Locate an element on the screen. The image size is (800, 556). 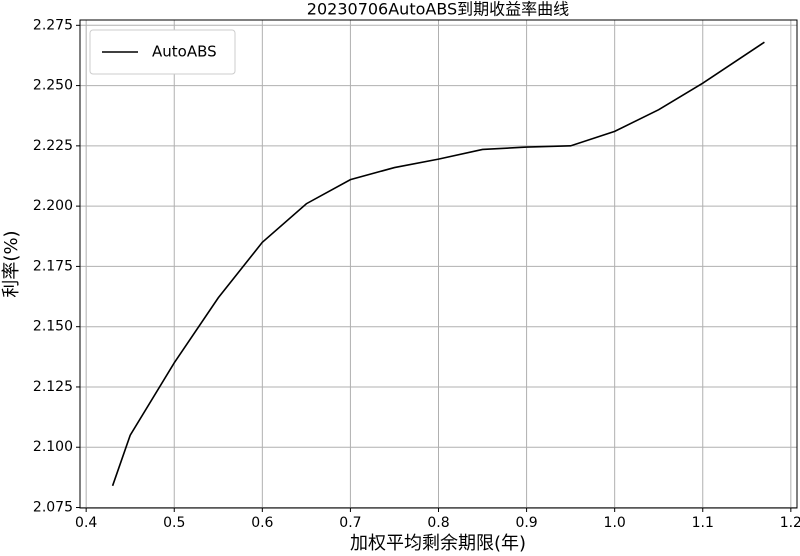
y-tick-label: 2.200 is located at coordinates (53, 206).